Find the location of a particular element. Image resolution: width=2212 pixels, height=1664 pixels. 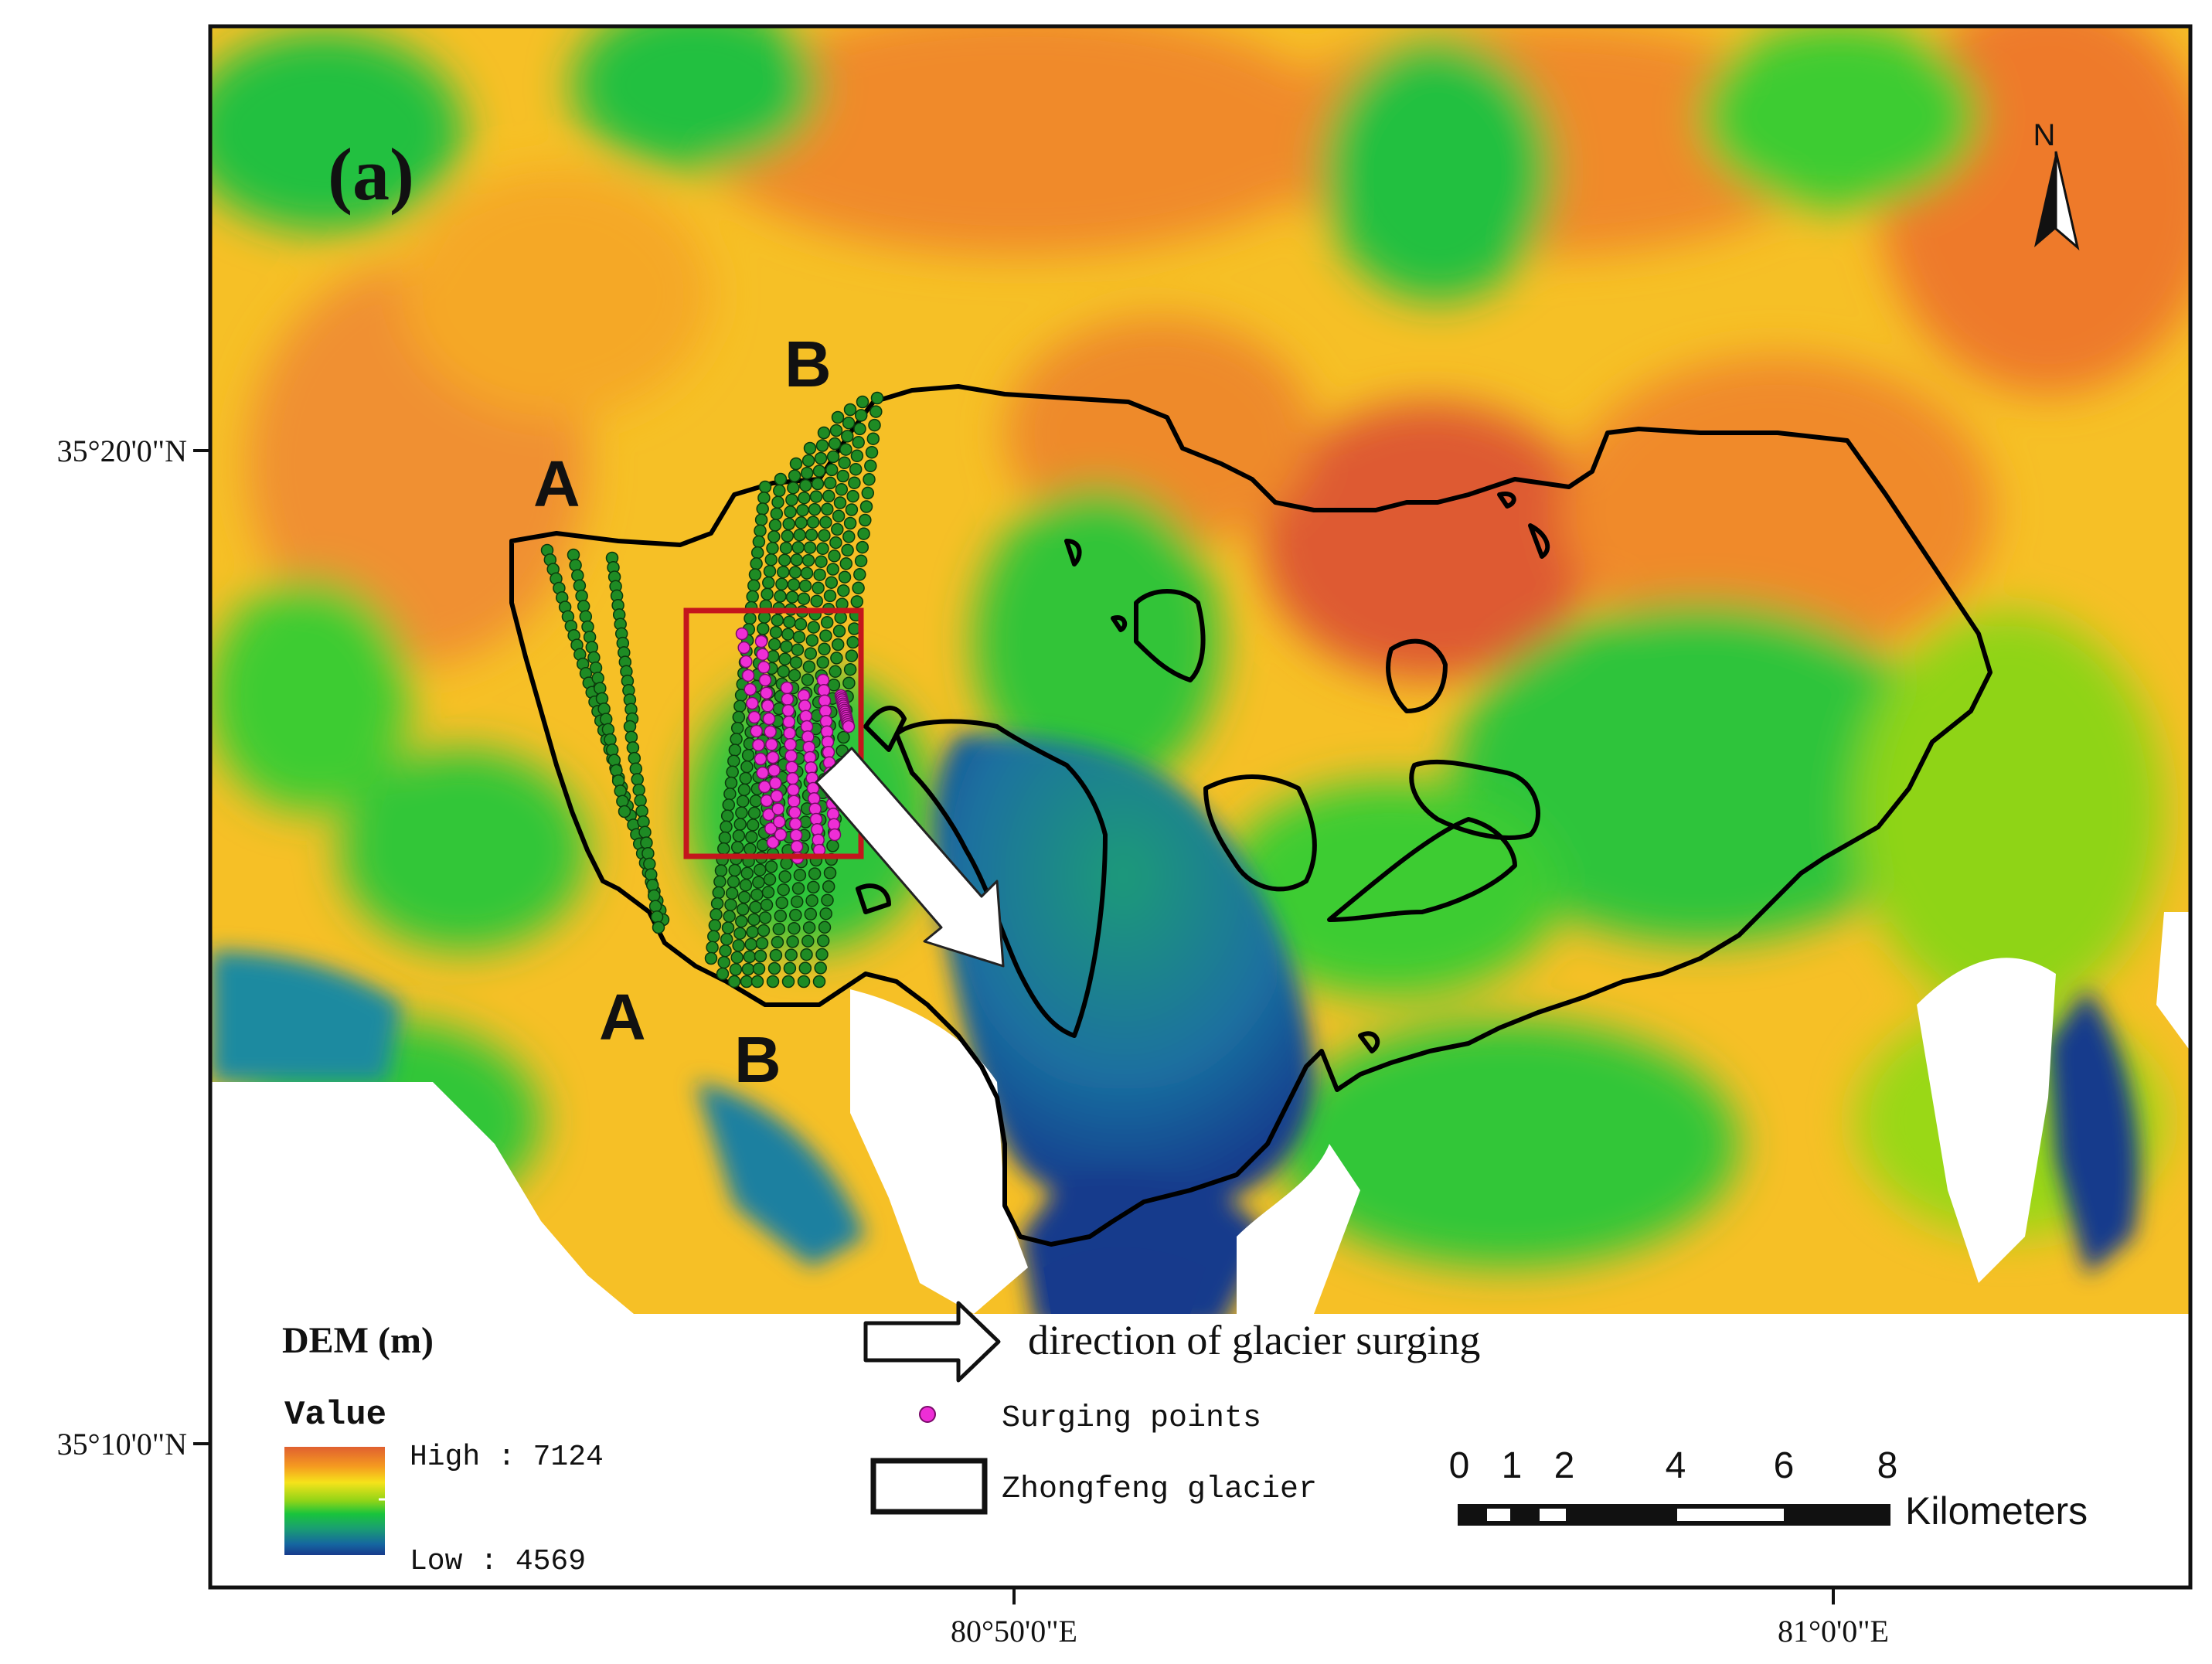

scale-tick-label: 2 is located at coordinates (1564, 1465).